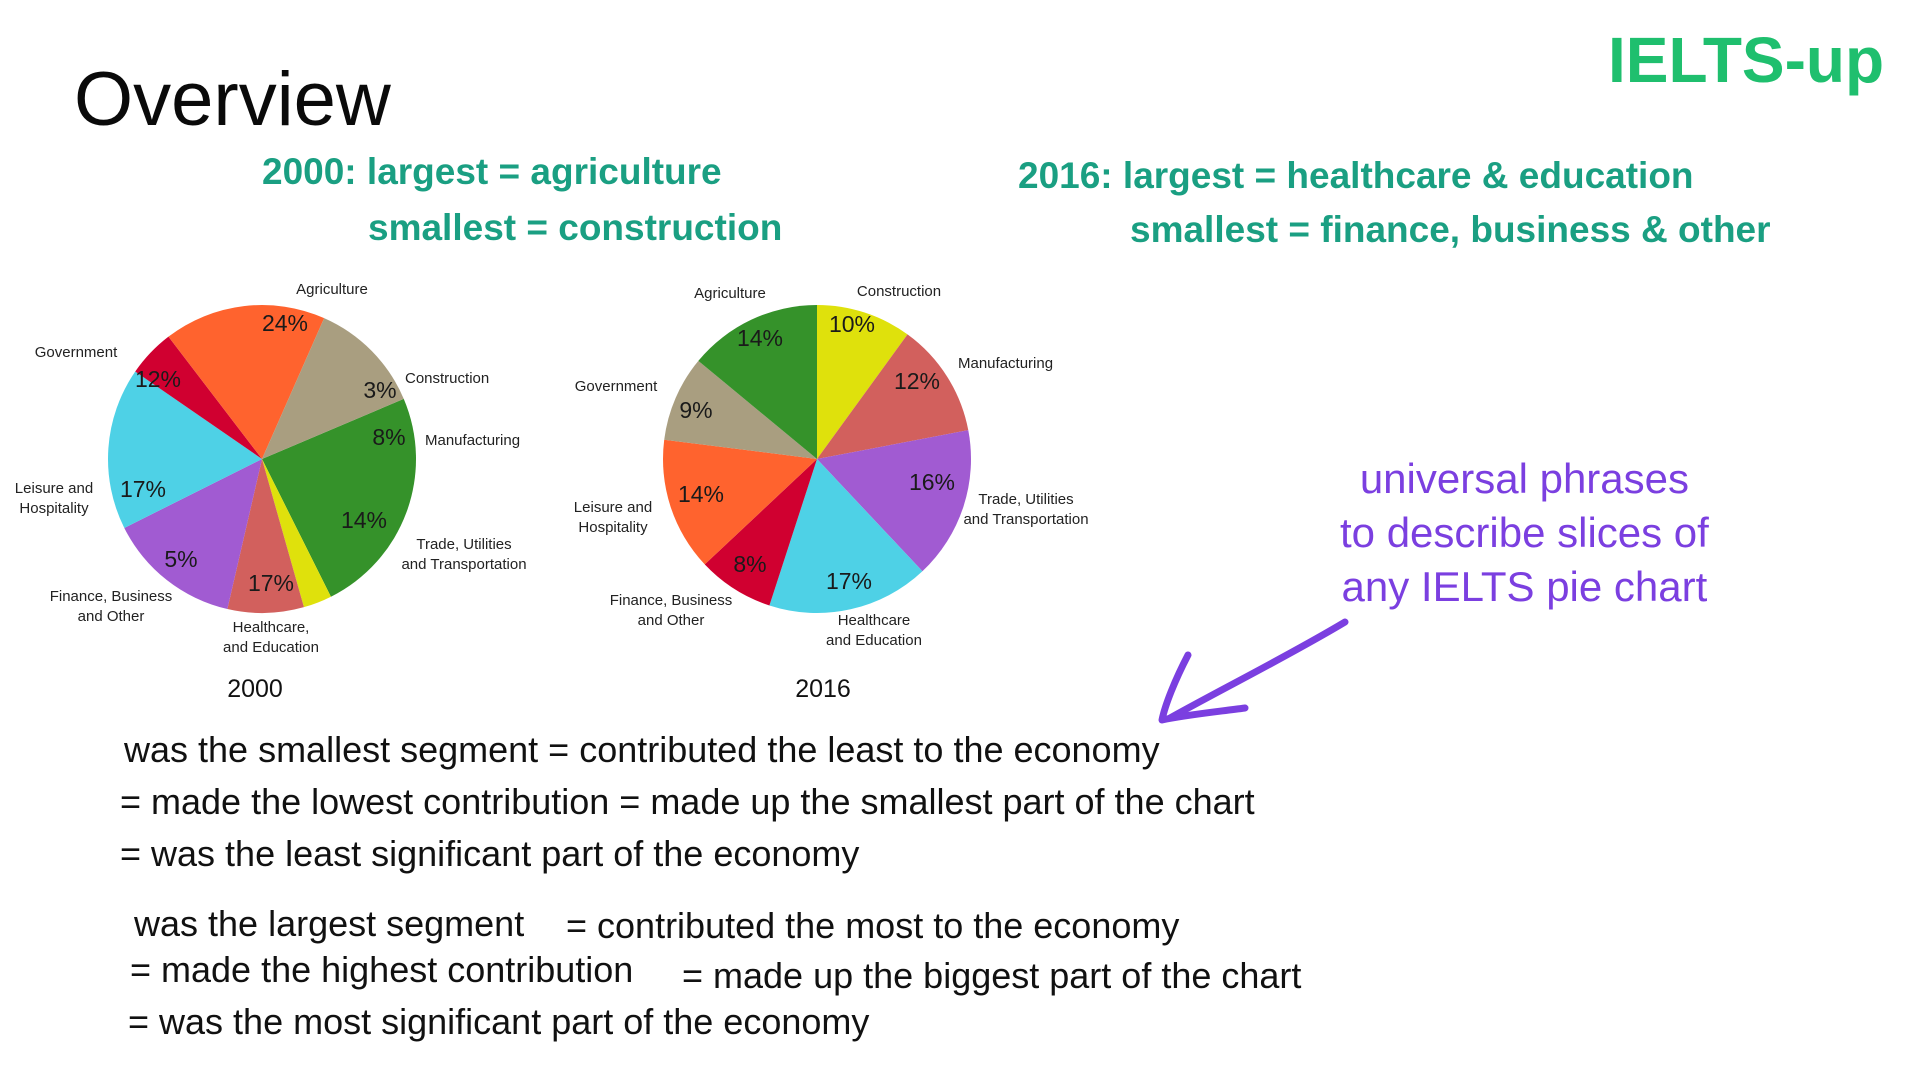  I want to click on summary-2000-smallest: smallest = construction, so click(575, 227).